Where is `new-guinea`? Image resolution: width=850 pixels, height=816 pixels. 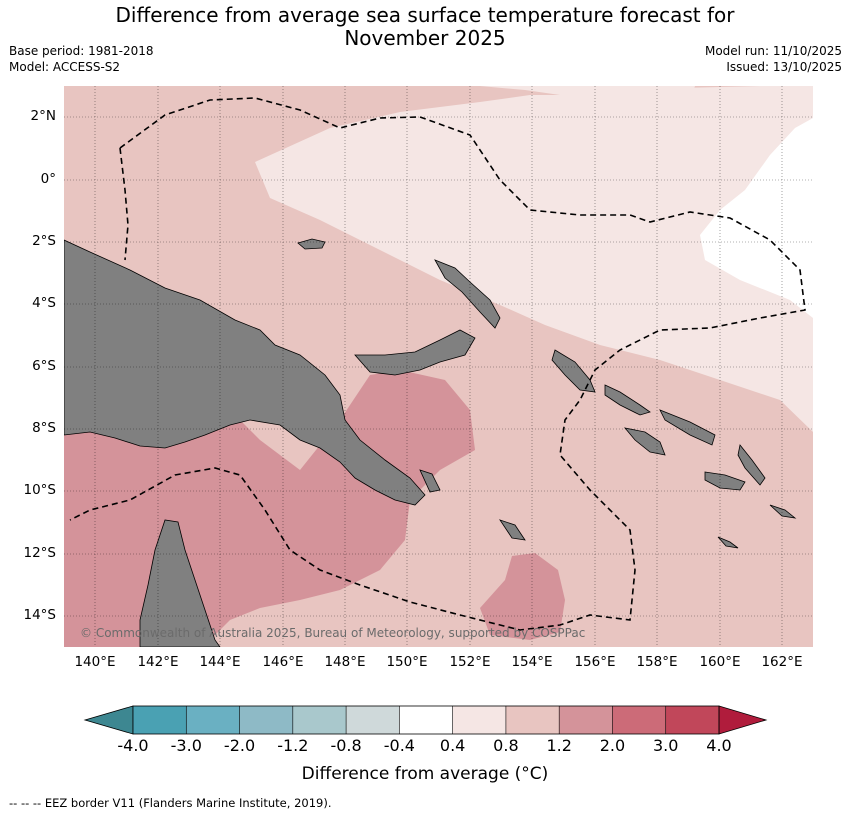
new-guinea is located at coordinates (245, 372).